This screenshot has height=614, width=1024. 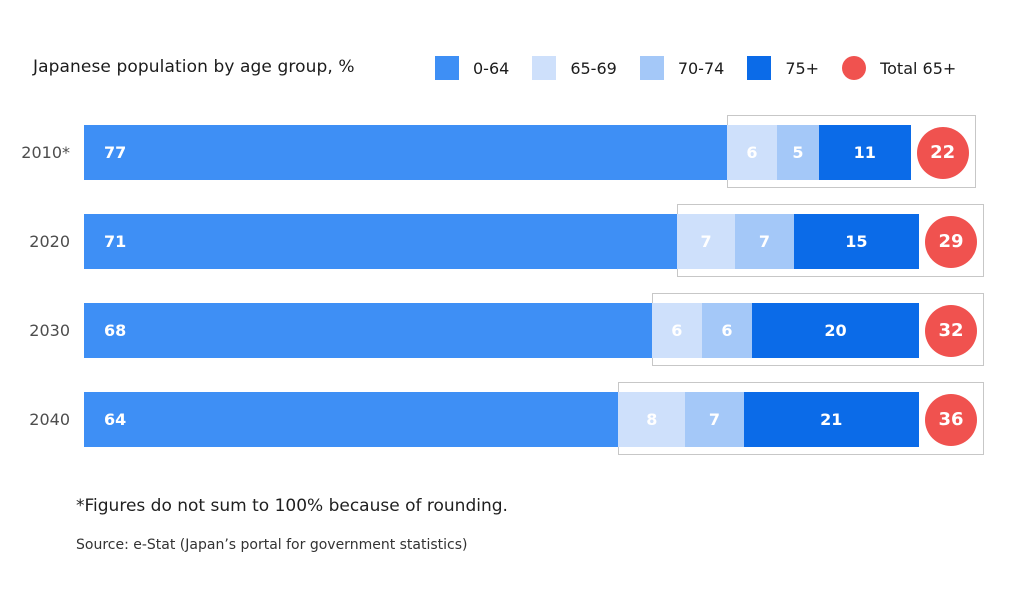 I want to click on bar-segment-70-74: 5, so click(x=798, y=152).